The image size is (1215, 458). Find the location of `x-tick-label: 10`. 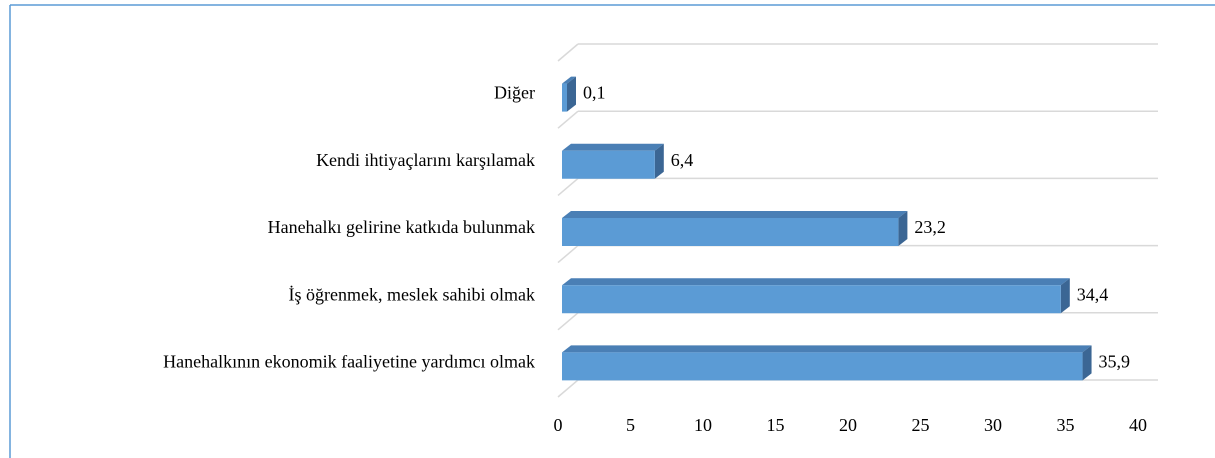

x-tick-label: 10 is located at coordinates (703, 425).